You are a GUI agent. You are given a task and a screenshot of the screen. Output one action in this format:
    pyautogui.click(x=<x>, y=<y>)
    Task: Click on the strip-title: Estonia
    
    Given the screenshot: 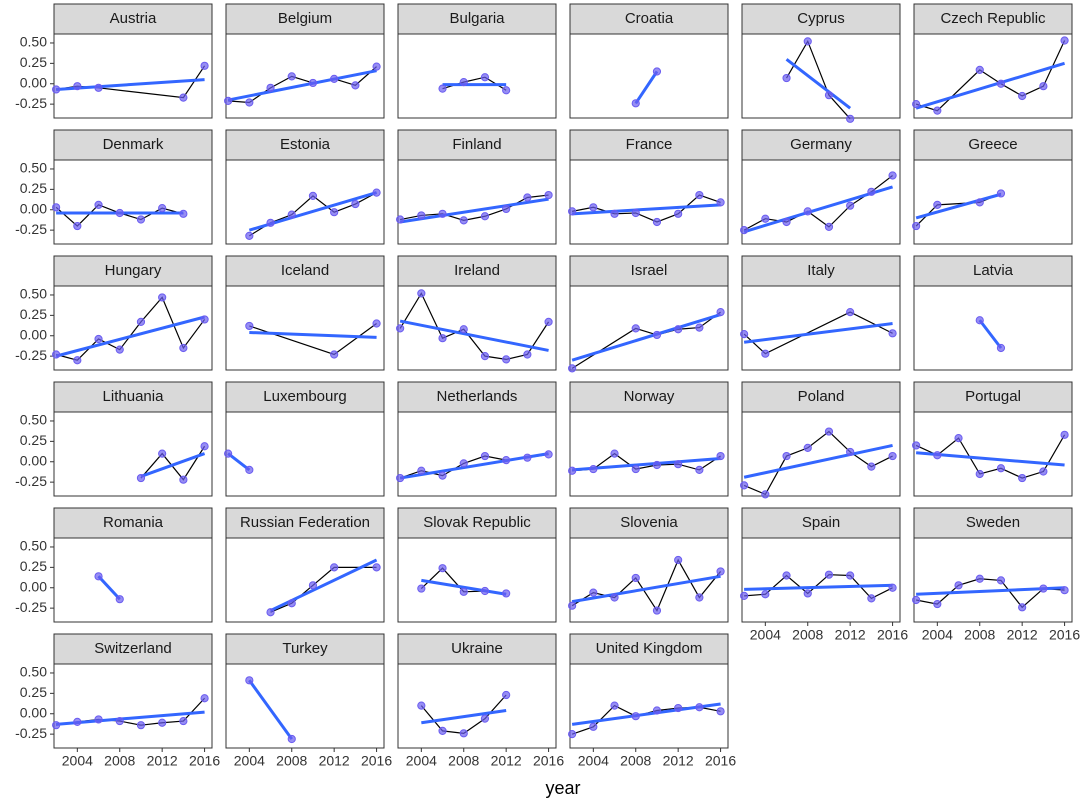 What is the action you would take?
    pyautogui.click(x=305, y=144)
    